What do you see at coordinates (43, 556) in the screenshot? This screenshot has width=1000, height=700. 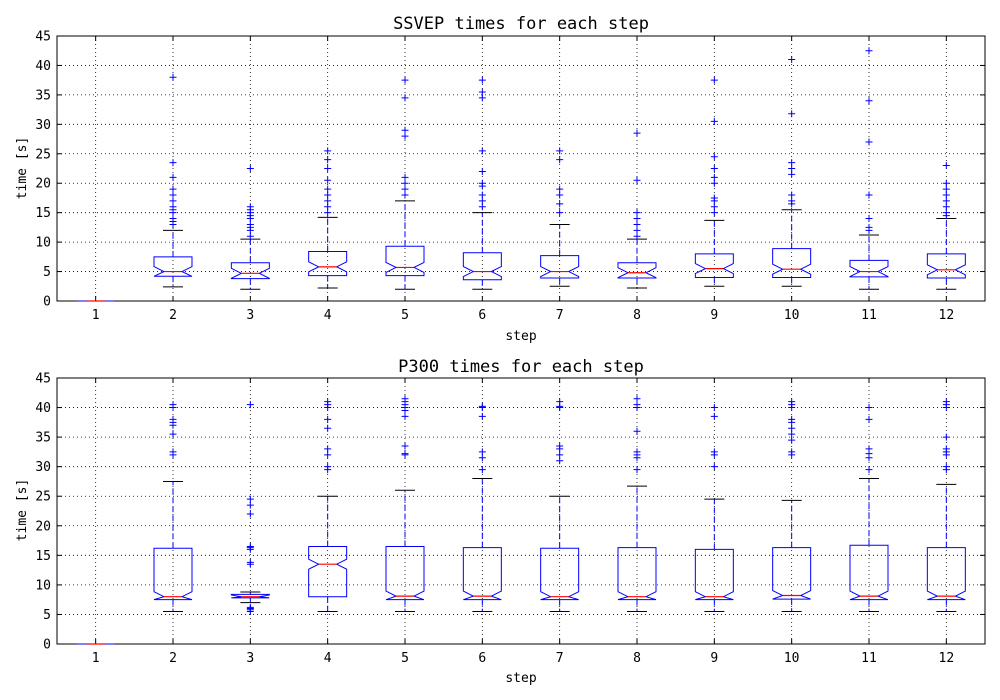 I see `y-tick-label: 15` at bounding box center [43, 556].